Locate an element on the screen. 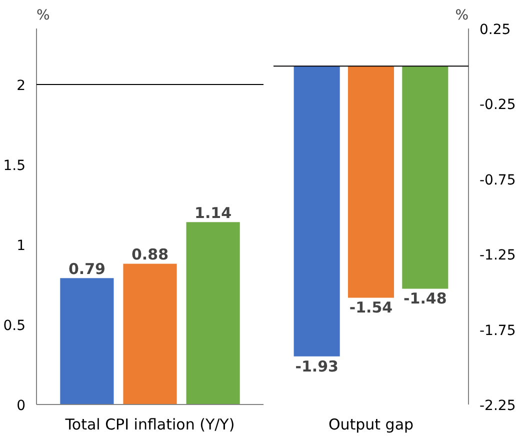 The width and height of the screenshot is (518, 441). y-tick-label: 0.5 is located at coordinates (14, 326).